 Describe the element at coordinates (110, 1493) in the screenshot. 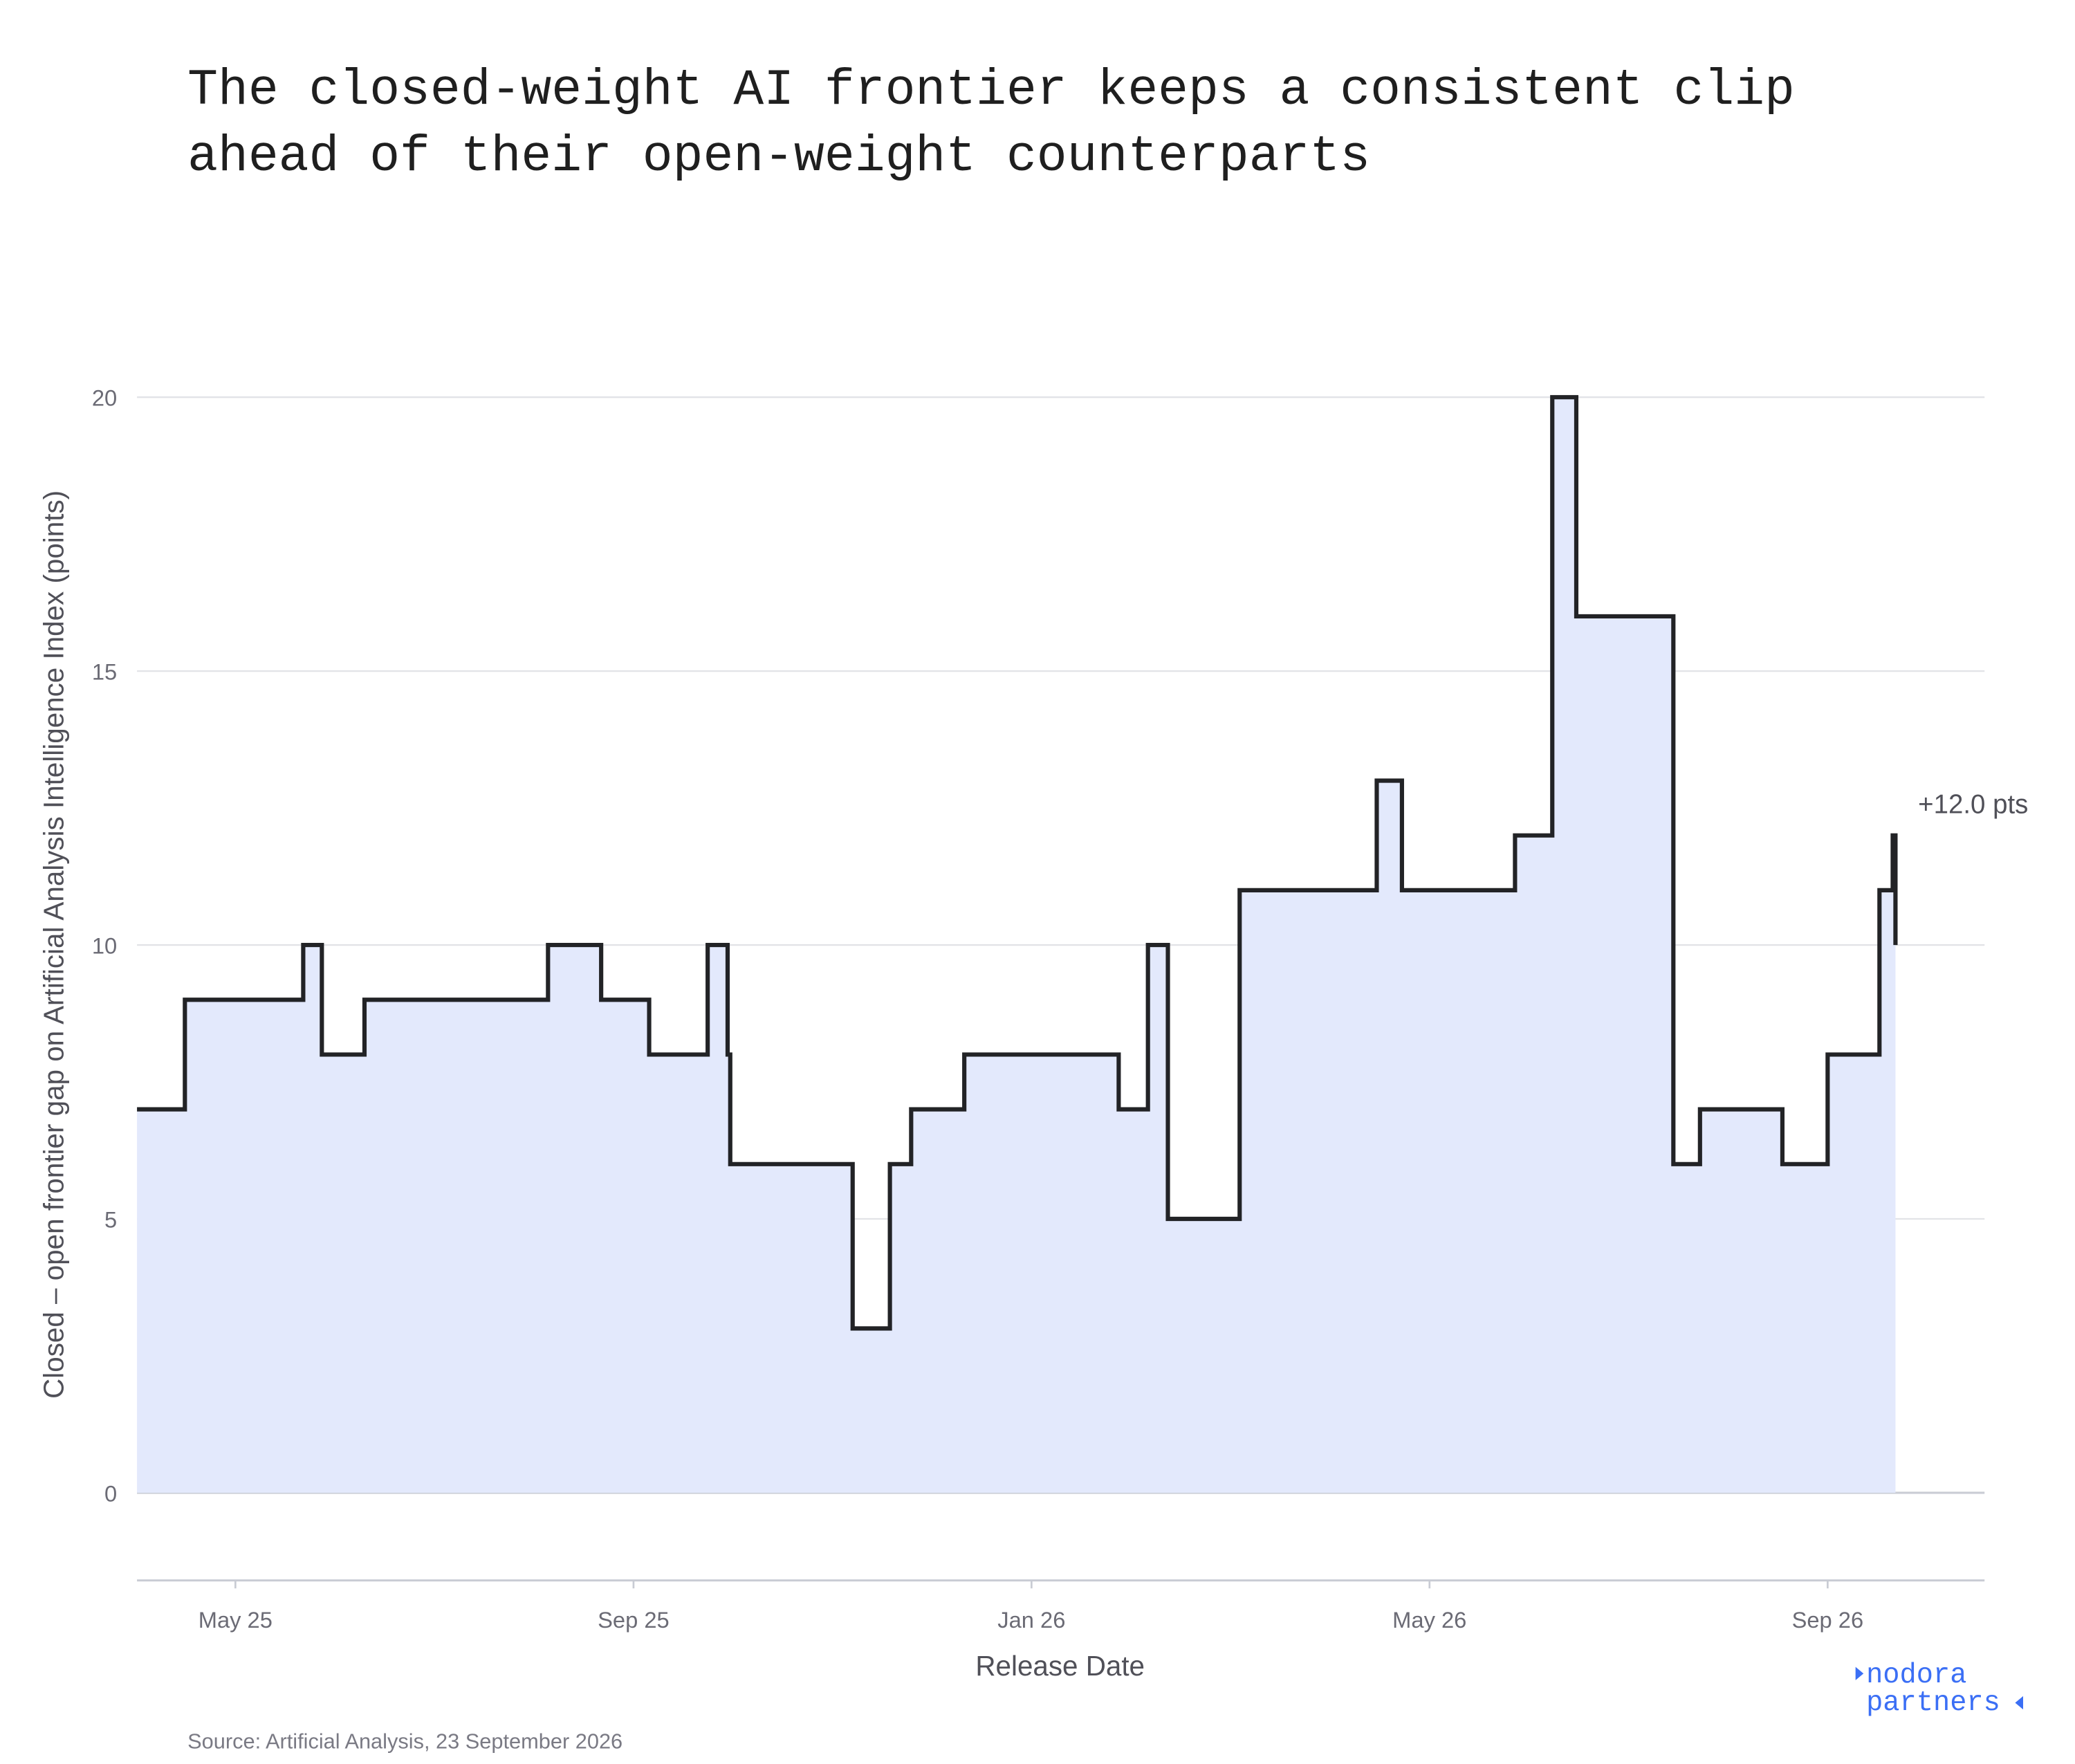

I see `y-tick-label: 0` at that location.